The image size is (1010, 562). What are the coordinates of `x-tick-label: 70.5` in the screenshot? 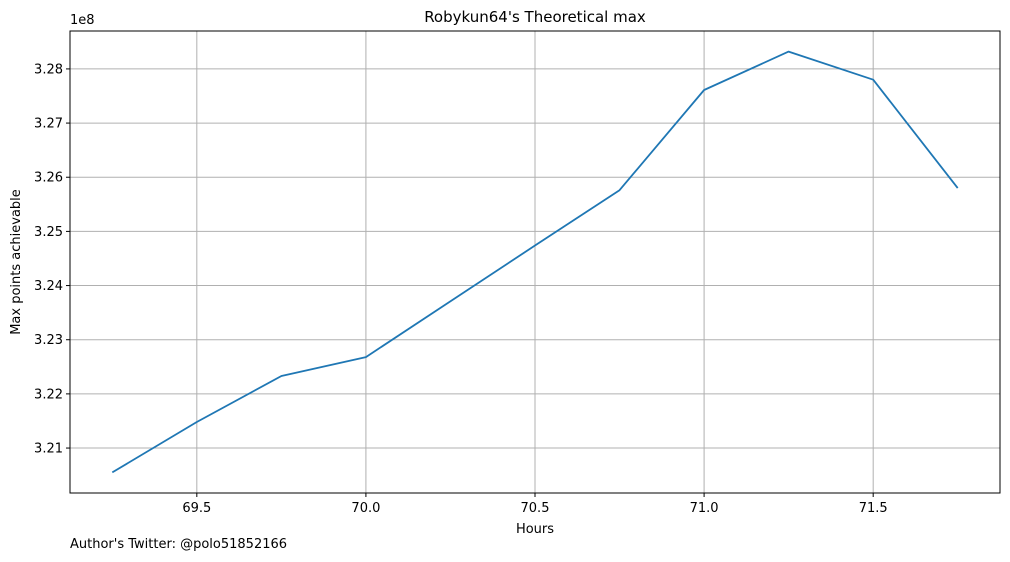 It's located at (535, 508).